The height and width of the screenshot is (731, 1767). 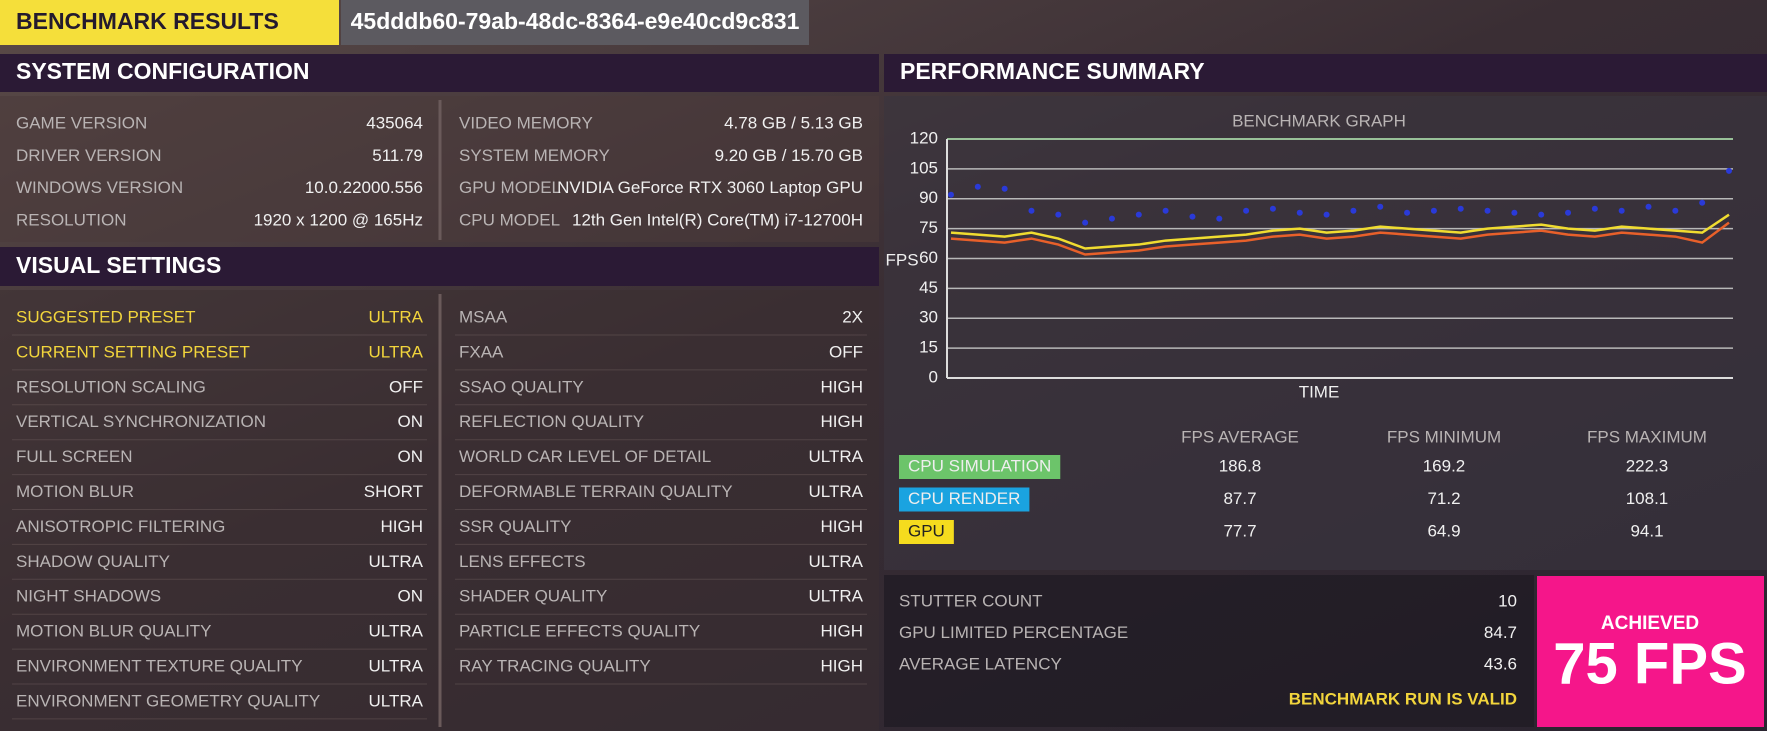 I want to click on stat-value: 84.7, so click(x=1500, y=632).